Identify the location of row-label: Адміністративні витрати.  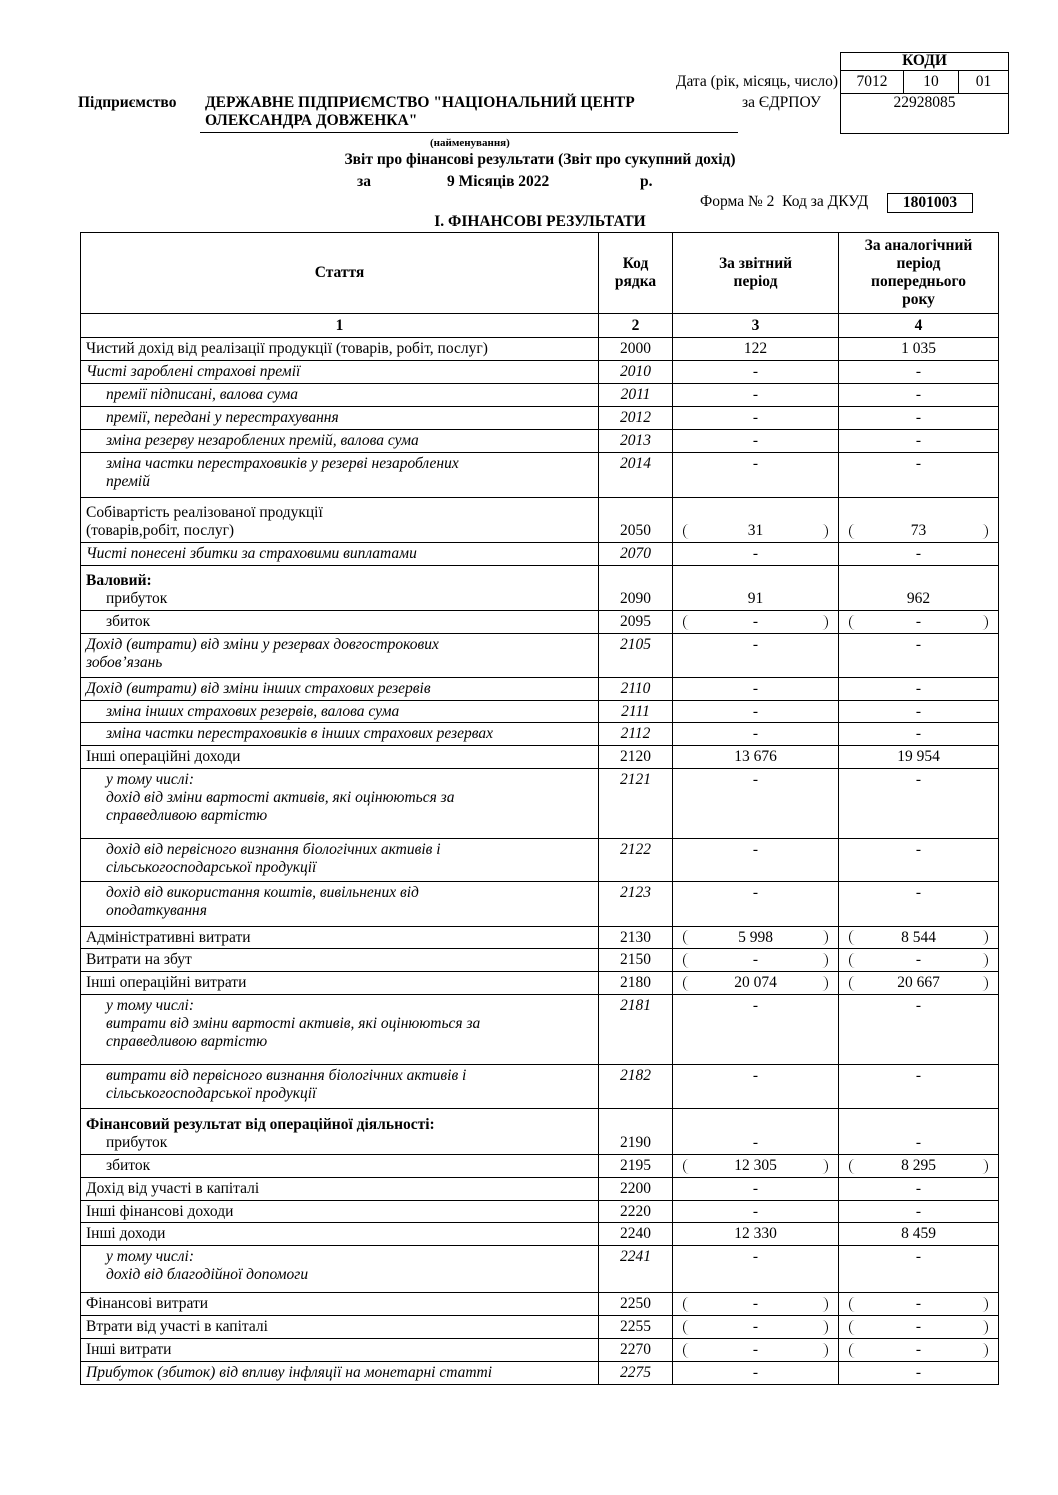
(168, 937).